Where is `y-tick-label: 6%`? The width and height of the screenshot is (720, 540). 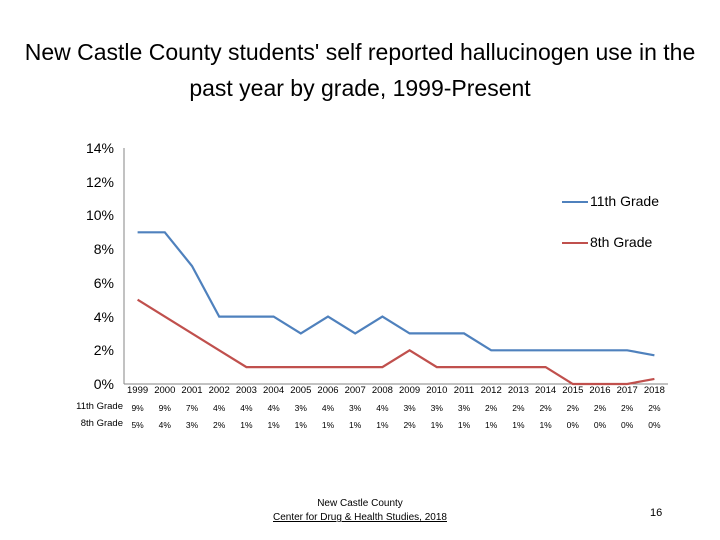 y-tick-label: 6% is located at coordinates (103, 282).